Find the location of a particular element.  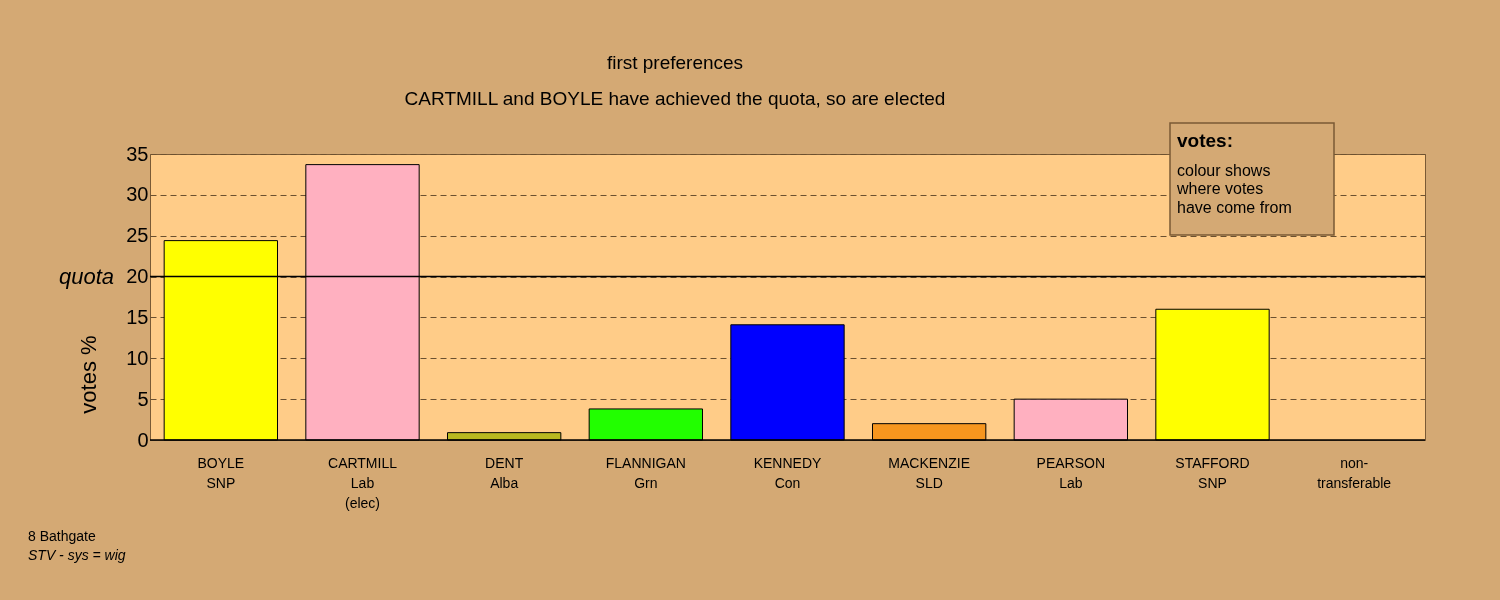

x-tick-label: FLANNIGAN Grn is located at coordinates (645, 472).